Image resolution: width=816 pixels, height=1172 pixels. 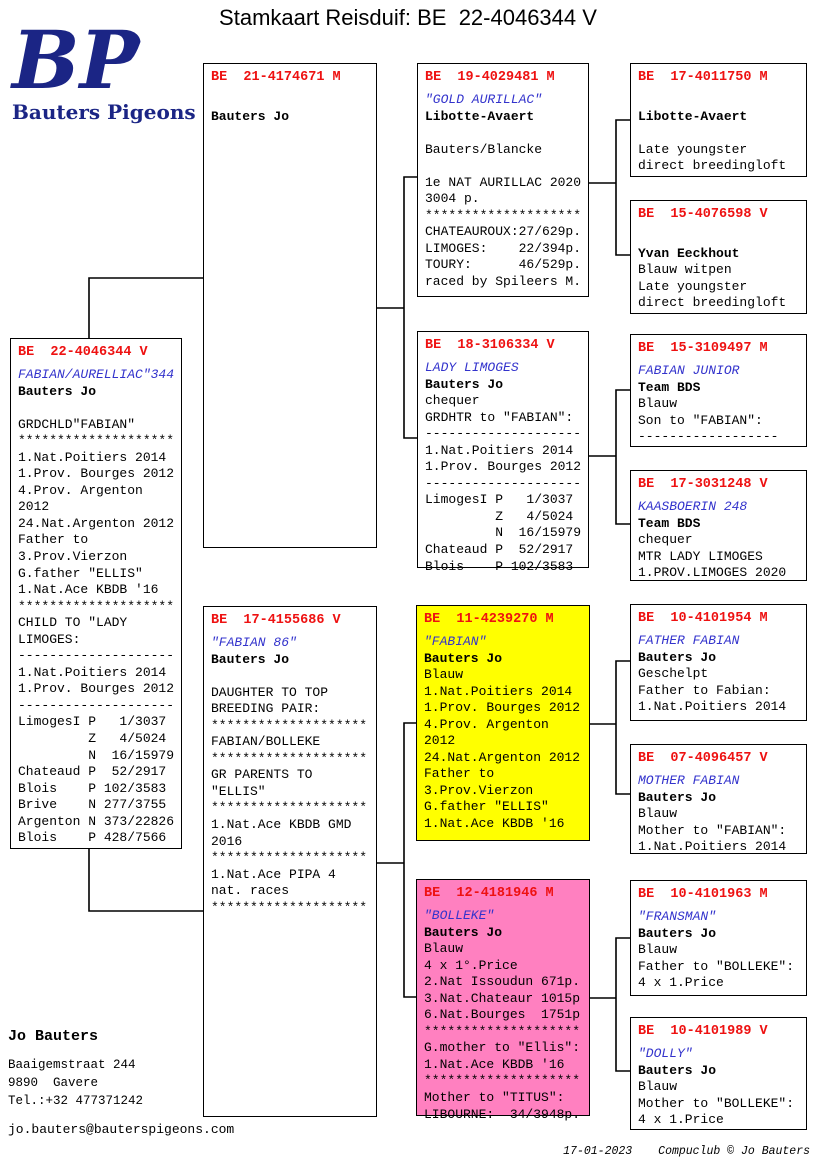 What do you see at coordinates (96, 755) in the screenshot?
I see `pedigree-text-line: N 16/15979` at bounding box center [96, 755].